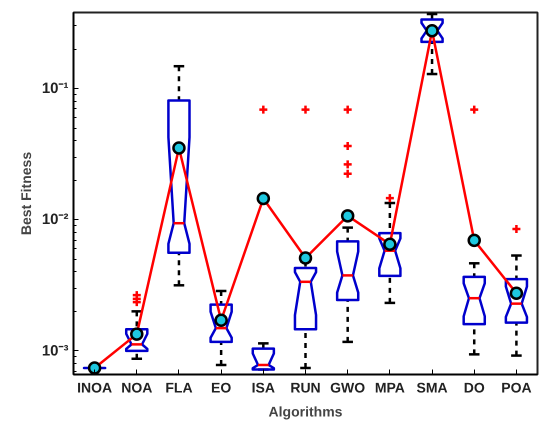 The height and width of the screenshot is (422, 541). Describe the element at coordinates (305, 412) in the screenshot. I see `x-axis-title: Algorithms` at that location.